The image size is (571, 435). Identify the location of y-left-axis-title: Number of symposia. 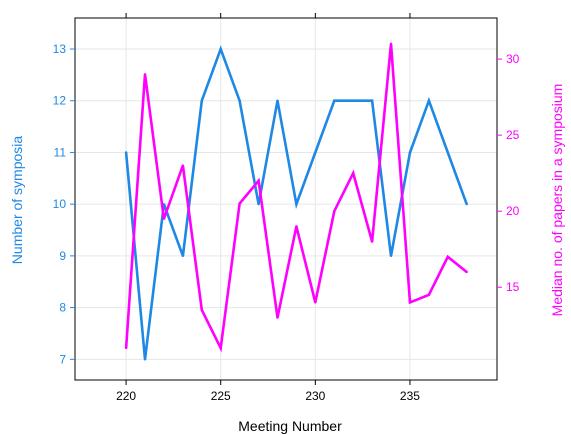
(17, 200).